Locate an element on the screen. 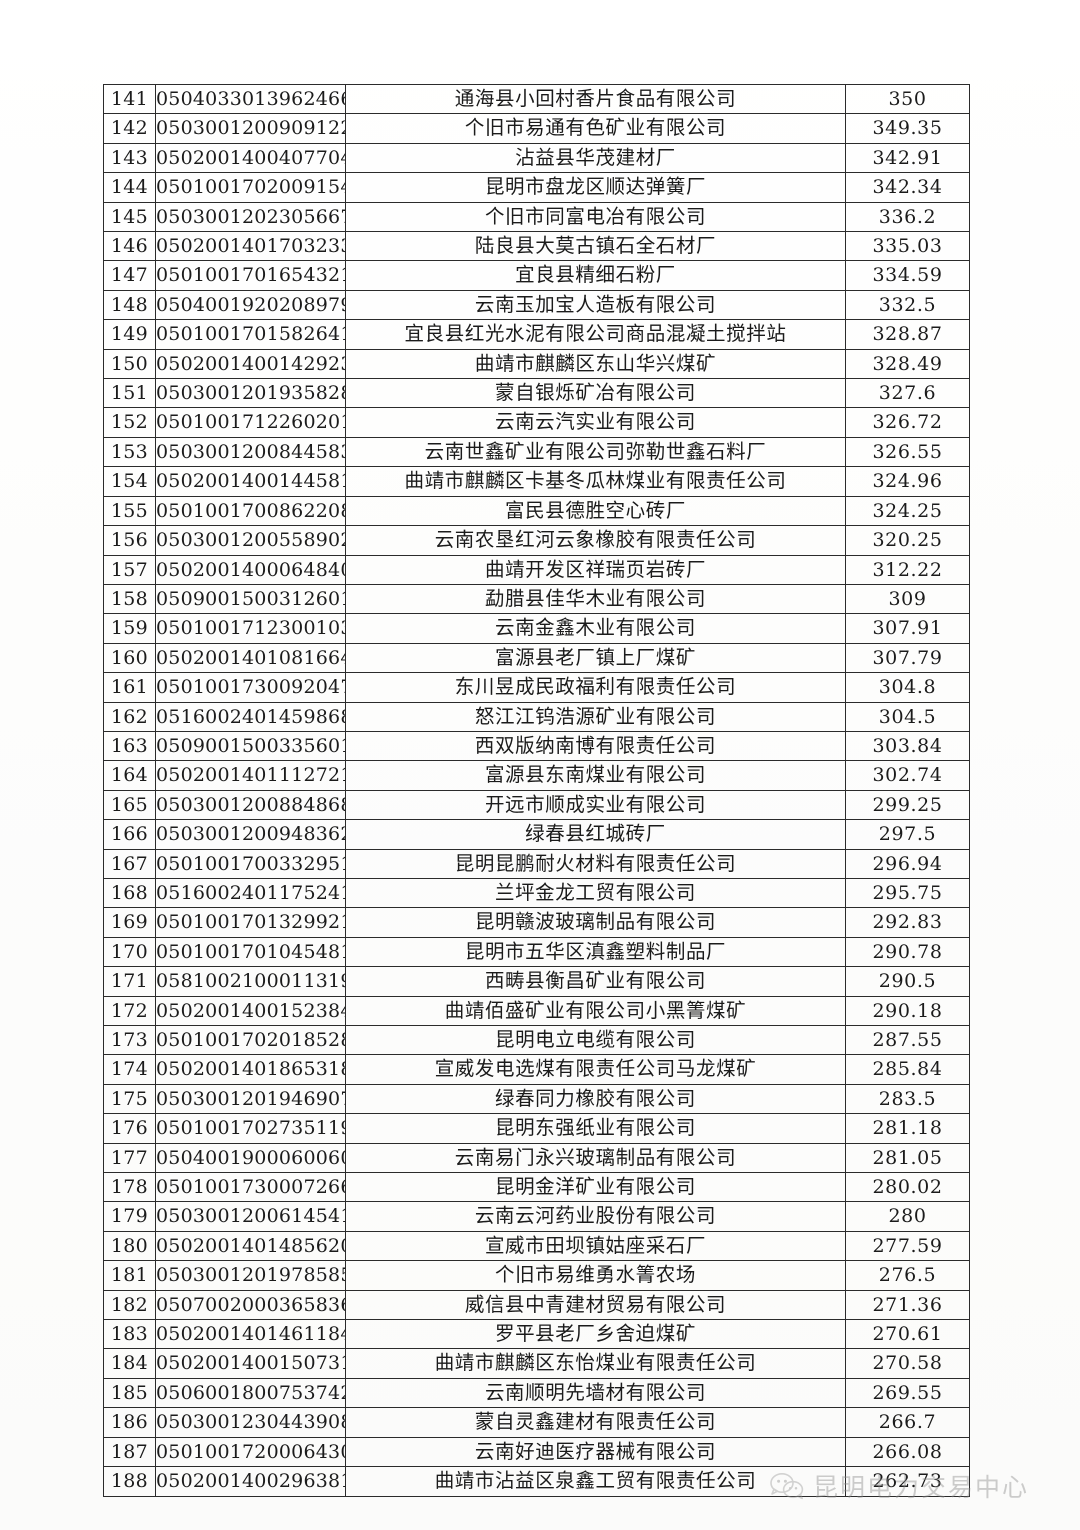 Image resolution: width=1080 pixels, height=1530 pixels. cell-index: 165 is located at coordinates (129, 805).